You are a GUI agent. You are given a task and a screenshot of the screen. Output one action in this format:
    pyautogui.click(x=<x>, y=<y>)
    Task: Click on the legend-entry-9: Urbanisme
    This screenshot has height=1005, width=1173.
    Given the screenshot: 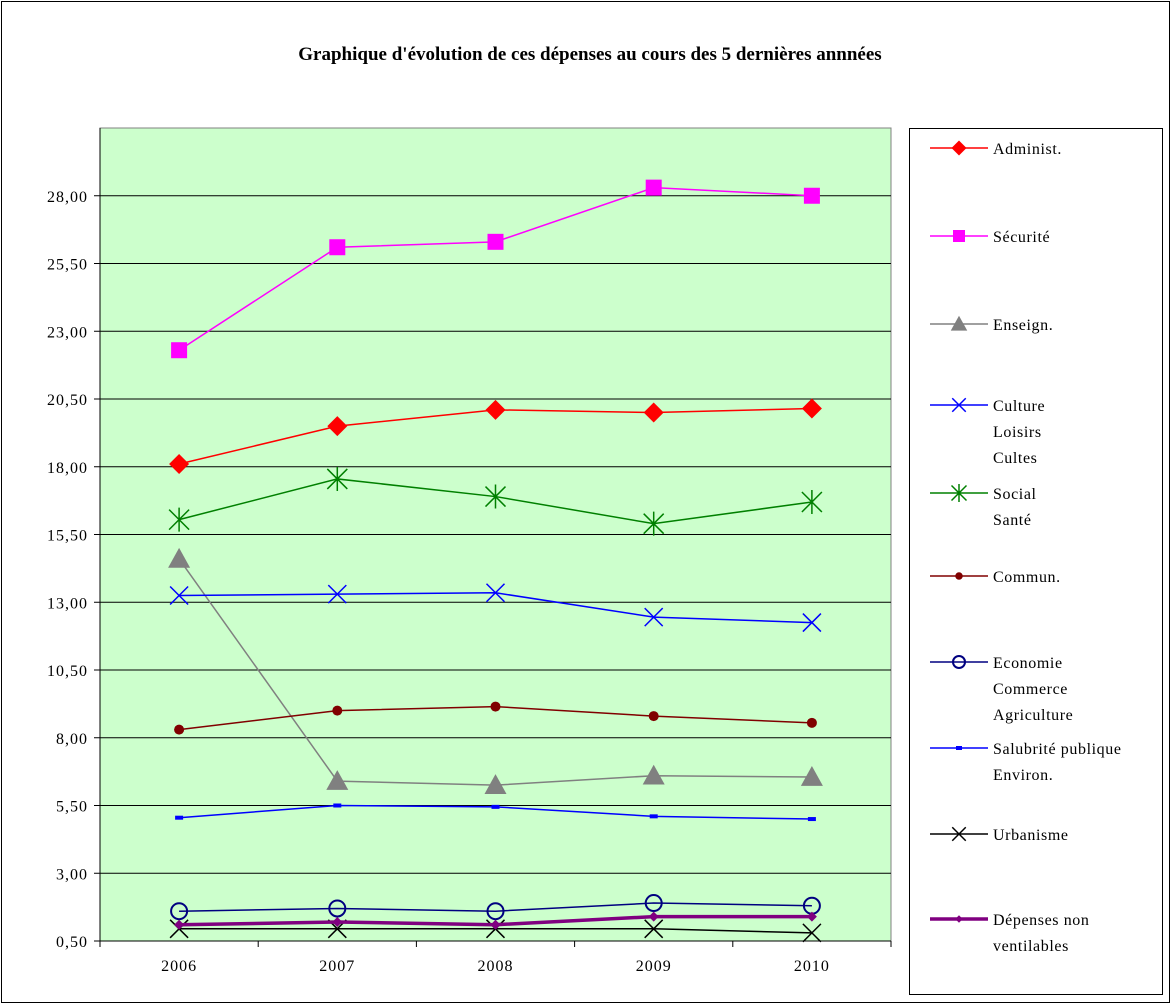 What is the action you would take?
    pyautogui.click(x=999, y=835)
    